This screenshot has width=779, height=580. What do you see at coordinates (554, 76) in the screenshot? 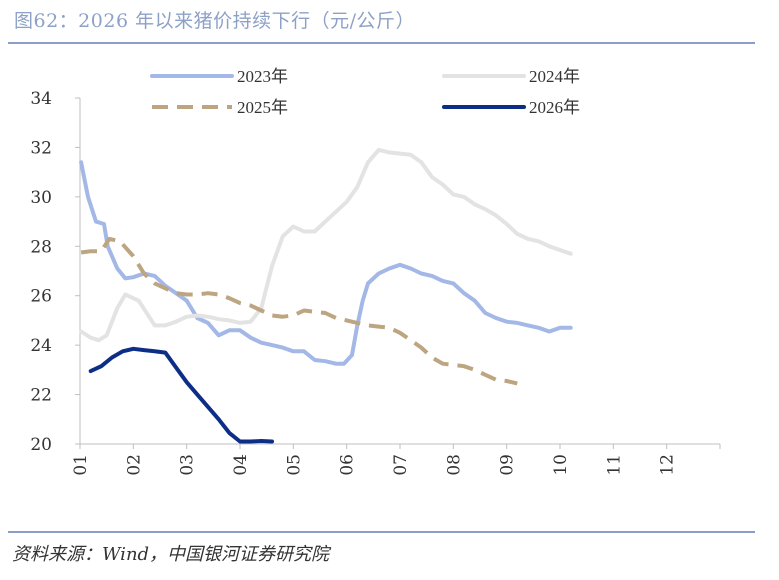
I see `legend-label-2024: 2024年` at bounding box center [554, 76].